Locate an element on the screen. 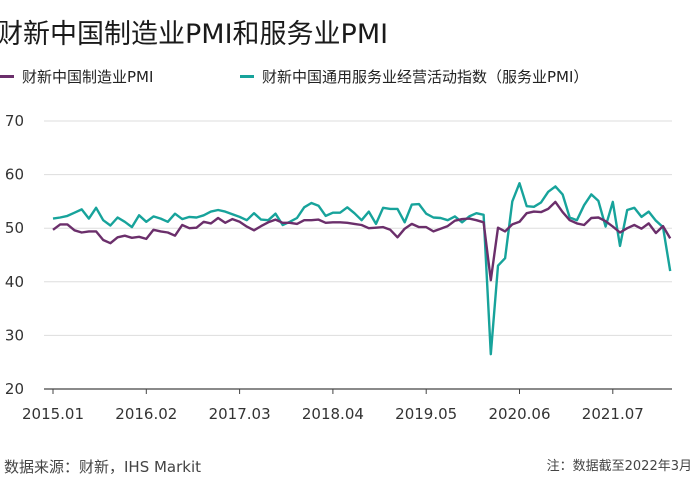 Image resolution: width=700 pixels, height=500 pixels. y-tick-label: 20 is located at coordinates (14, 389).